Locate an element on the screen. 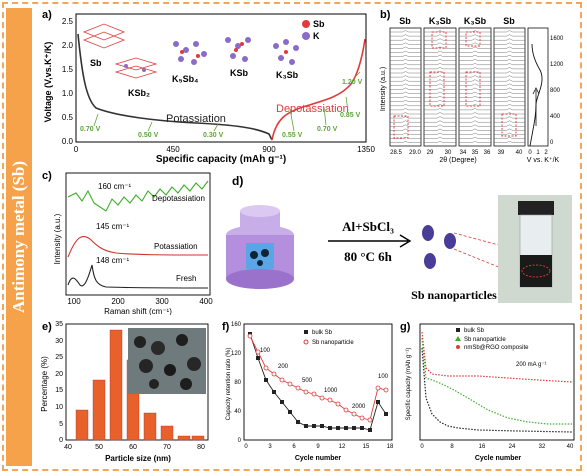  panel-b-voltage-plot is located at coordinates (538, 87).